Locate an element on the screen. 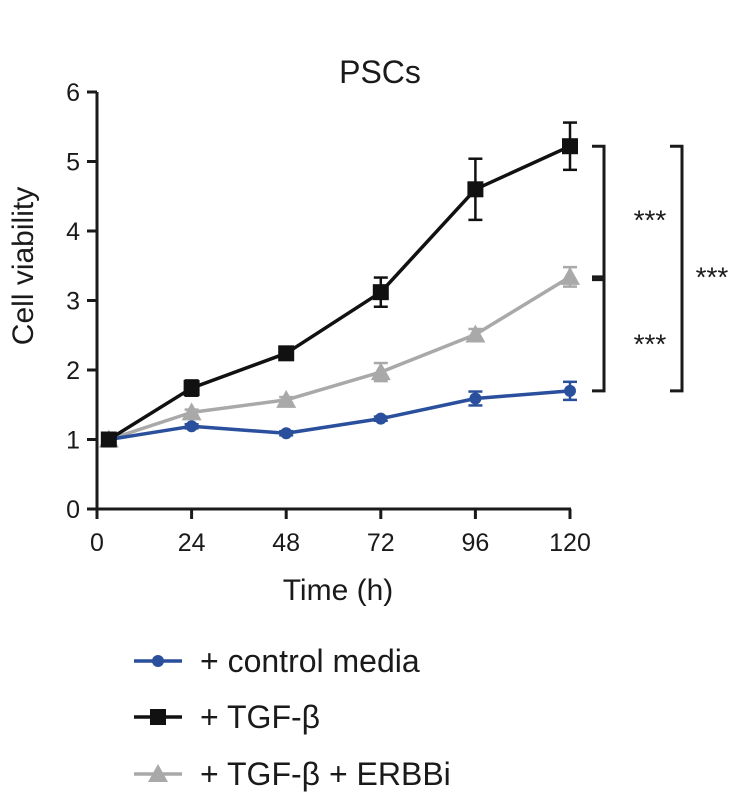 This screenshot has height=795, width=747. series-circle is located at coordinates (339, 413).